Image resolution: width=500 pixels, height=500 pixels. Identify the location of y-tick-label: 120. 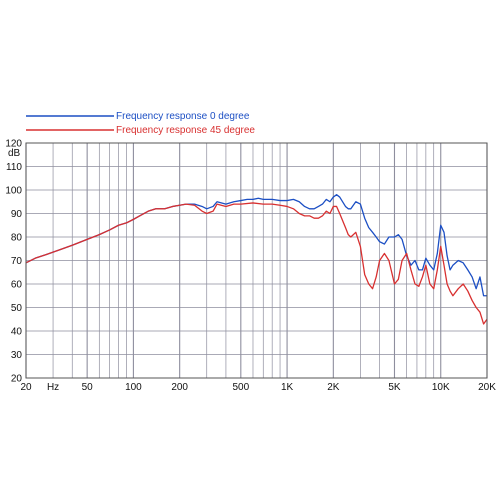
(13, 144).